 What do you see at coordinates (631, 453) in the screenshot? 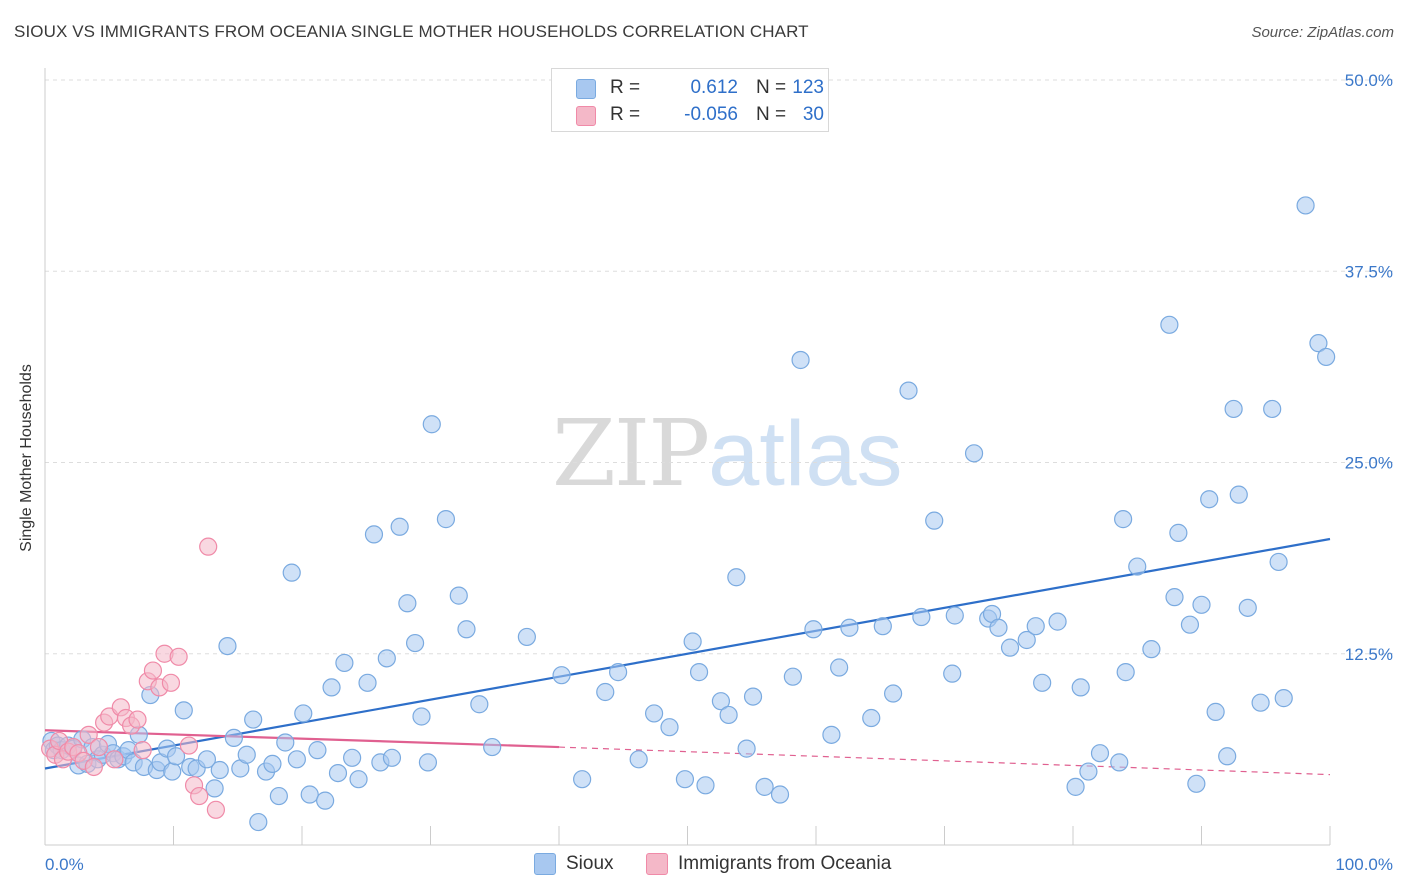
I see `watermark-zip: ZIP` at bounding box center [631, 453].